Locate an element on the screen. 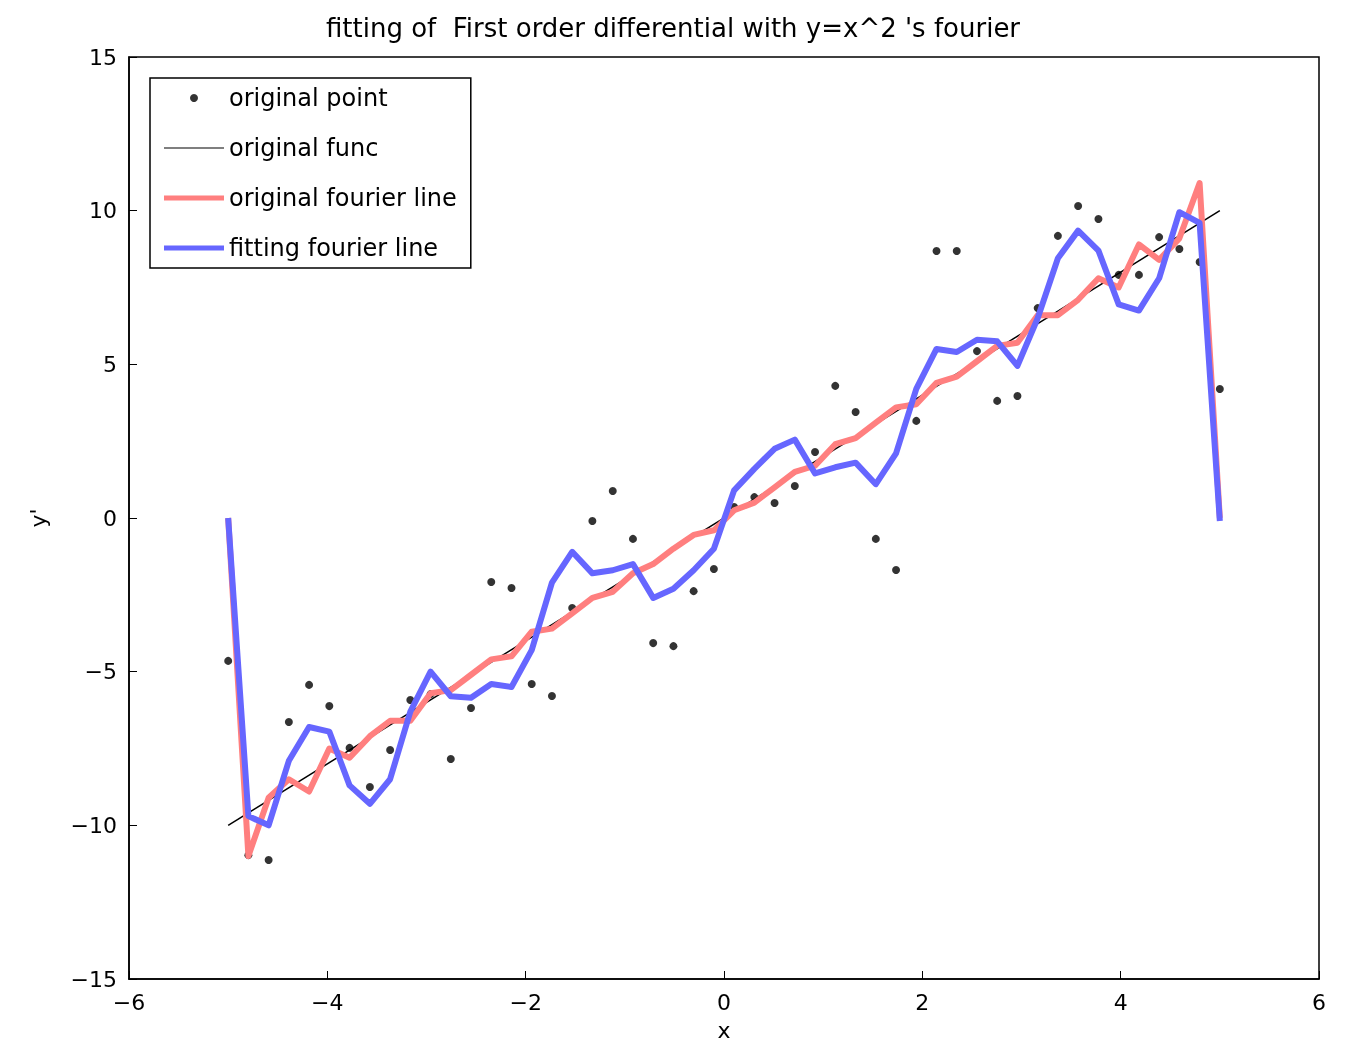 The image size is (1346, 1064). y-tick-label: 15 is located at coordinates (103, 57).